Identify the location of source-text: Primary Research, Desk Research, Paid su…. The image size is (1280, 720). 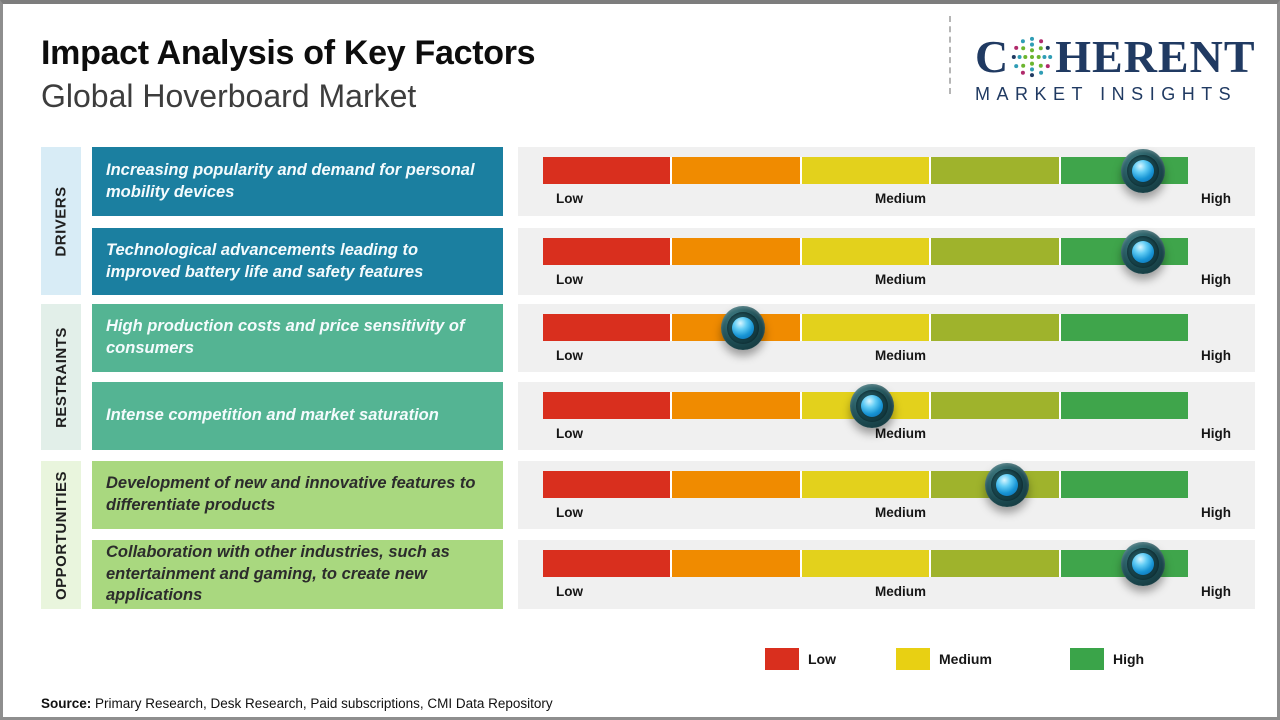
(322, 703).